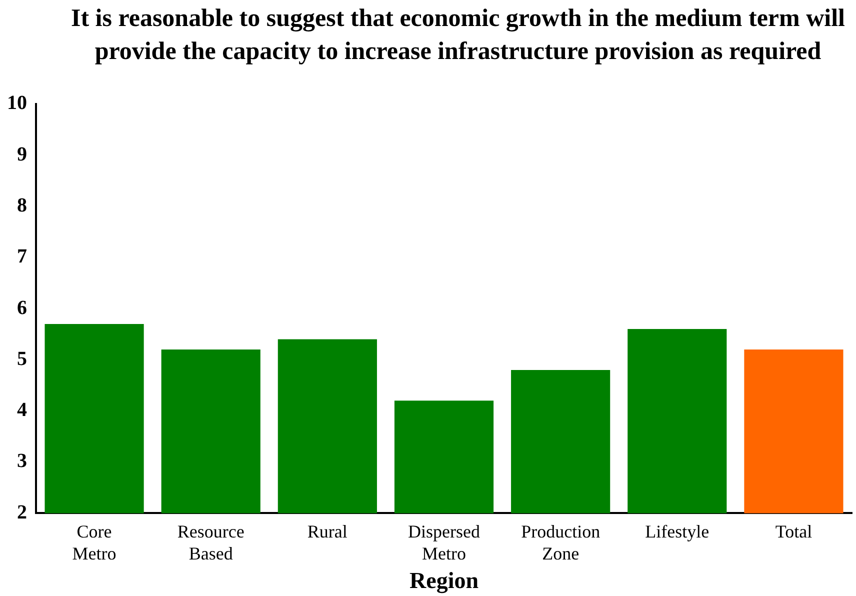  What do you see at coordinates (677, 532) in the screenshot?
I see `x-tick-label: Lifestyle` at bounding box center [677, 532].